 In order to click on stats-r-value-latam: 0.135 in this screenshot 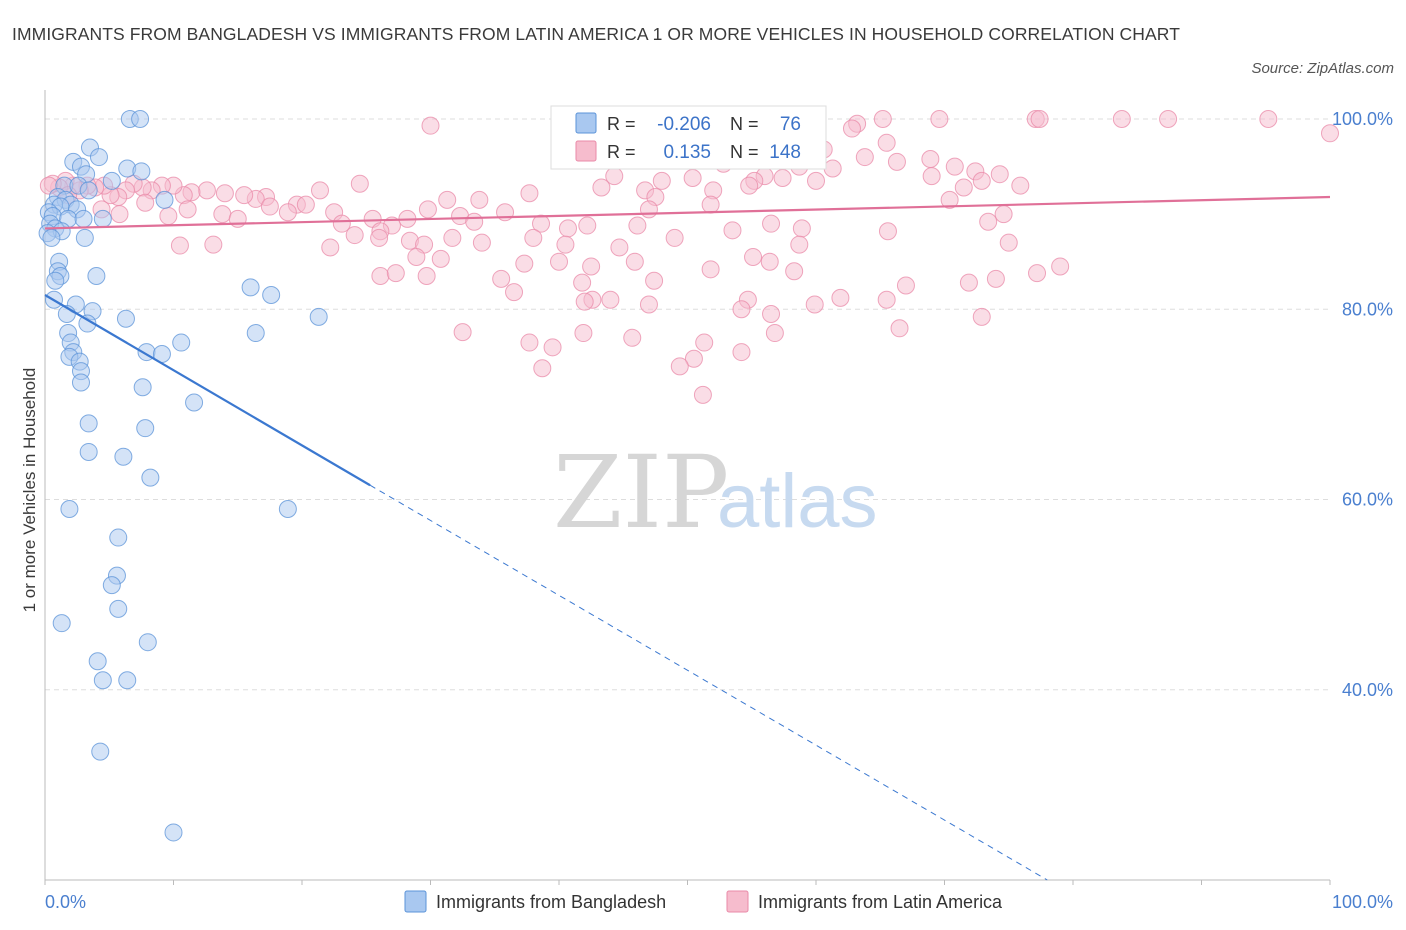, I will do `click(687, 152)`.